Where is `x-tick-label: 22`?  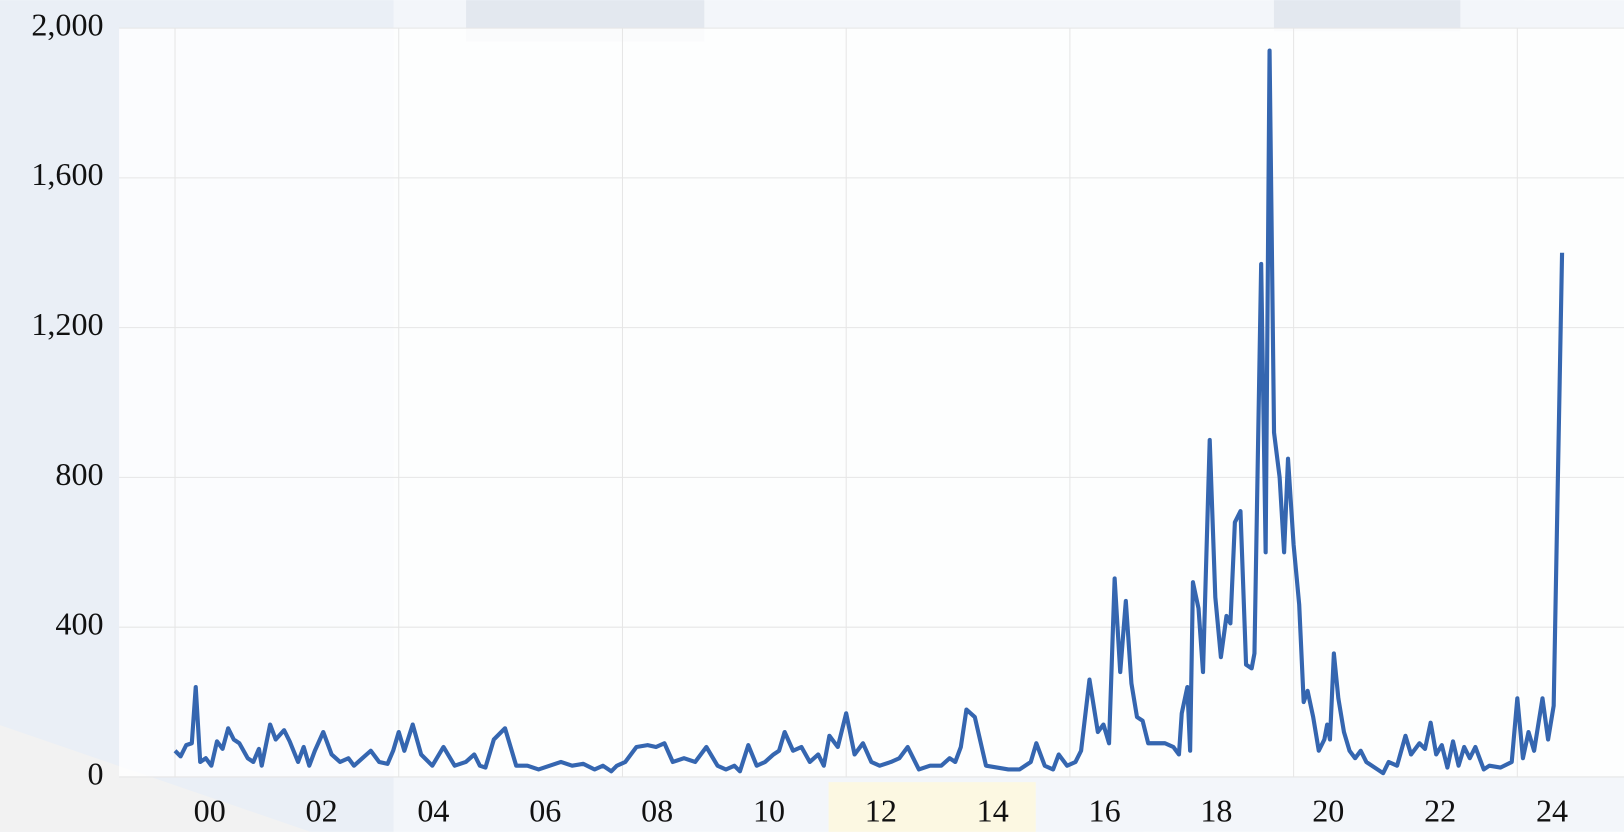 x-tick-label: 22 is located at coordinates (1440, 811).